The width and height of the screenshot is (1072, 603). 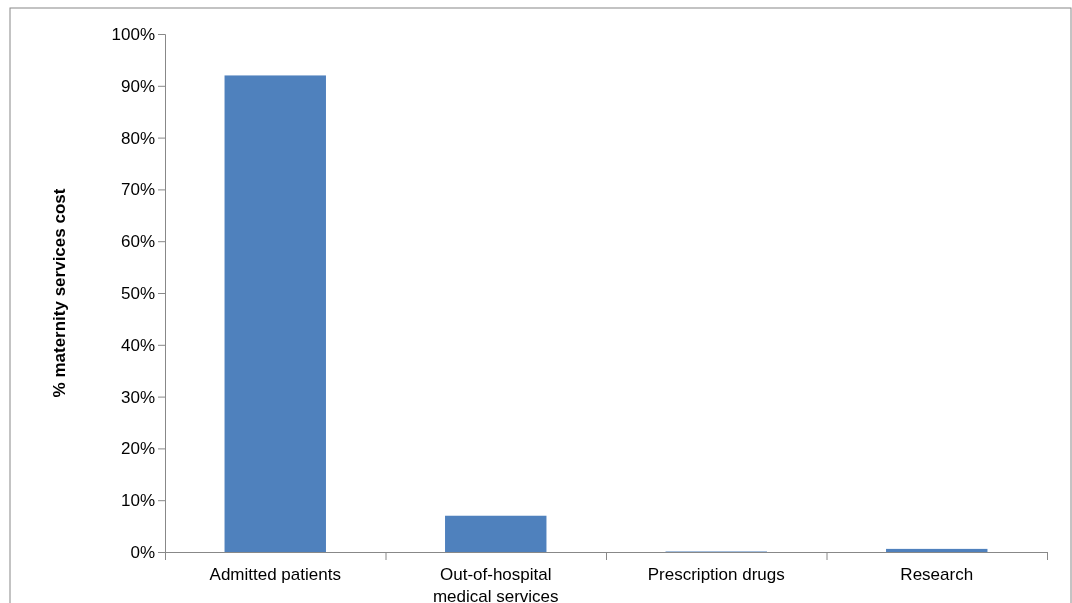 What do you see at coordinates (137, 138) in the screenshot?
I see `y-tick-label: 80%` at bounding box center [137, 138].